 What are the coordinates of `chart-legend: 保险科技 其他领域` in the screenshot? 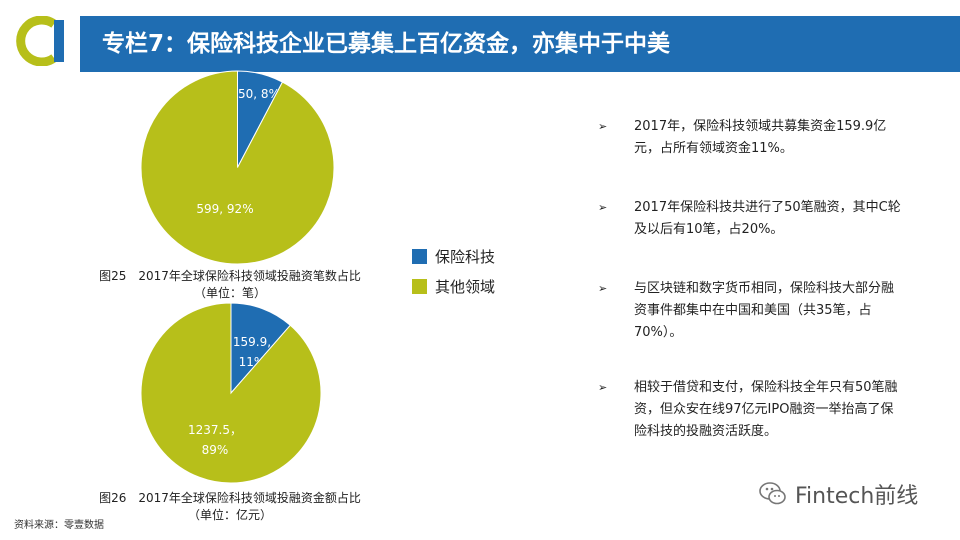 It's located at (453, 275).